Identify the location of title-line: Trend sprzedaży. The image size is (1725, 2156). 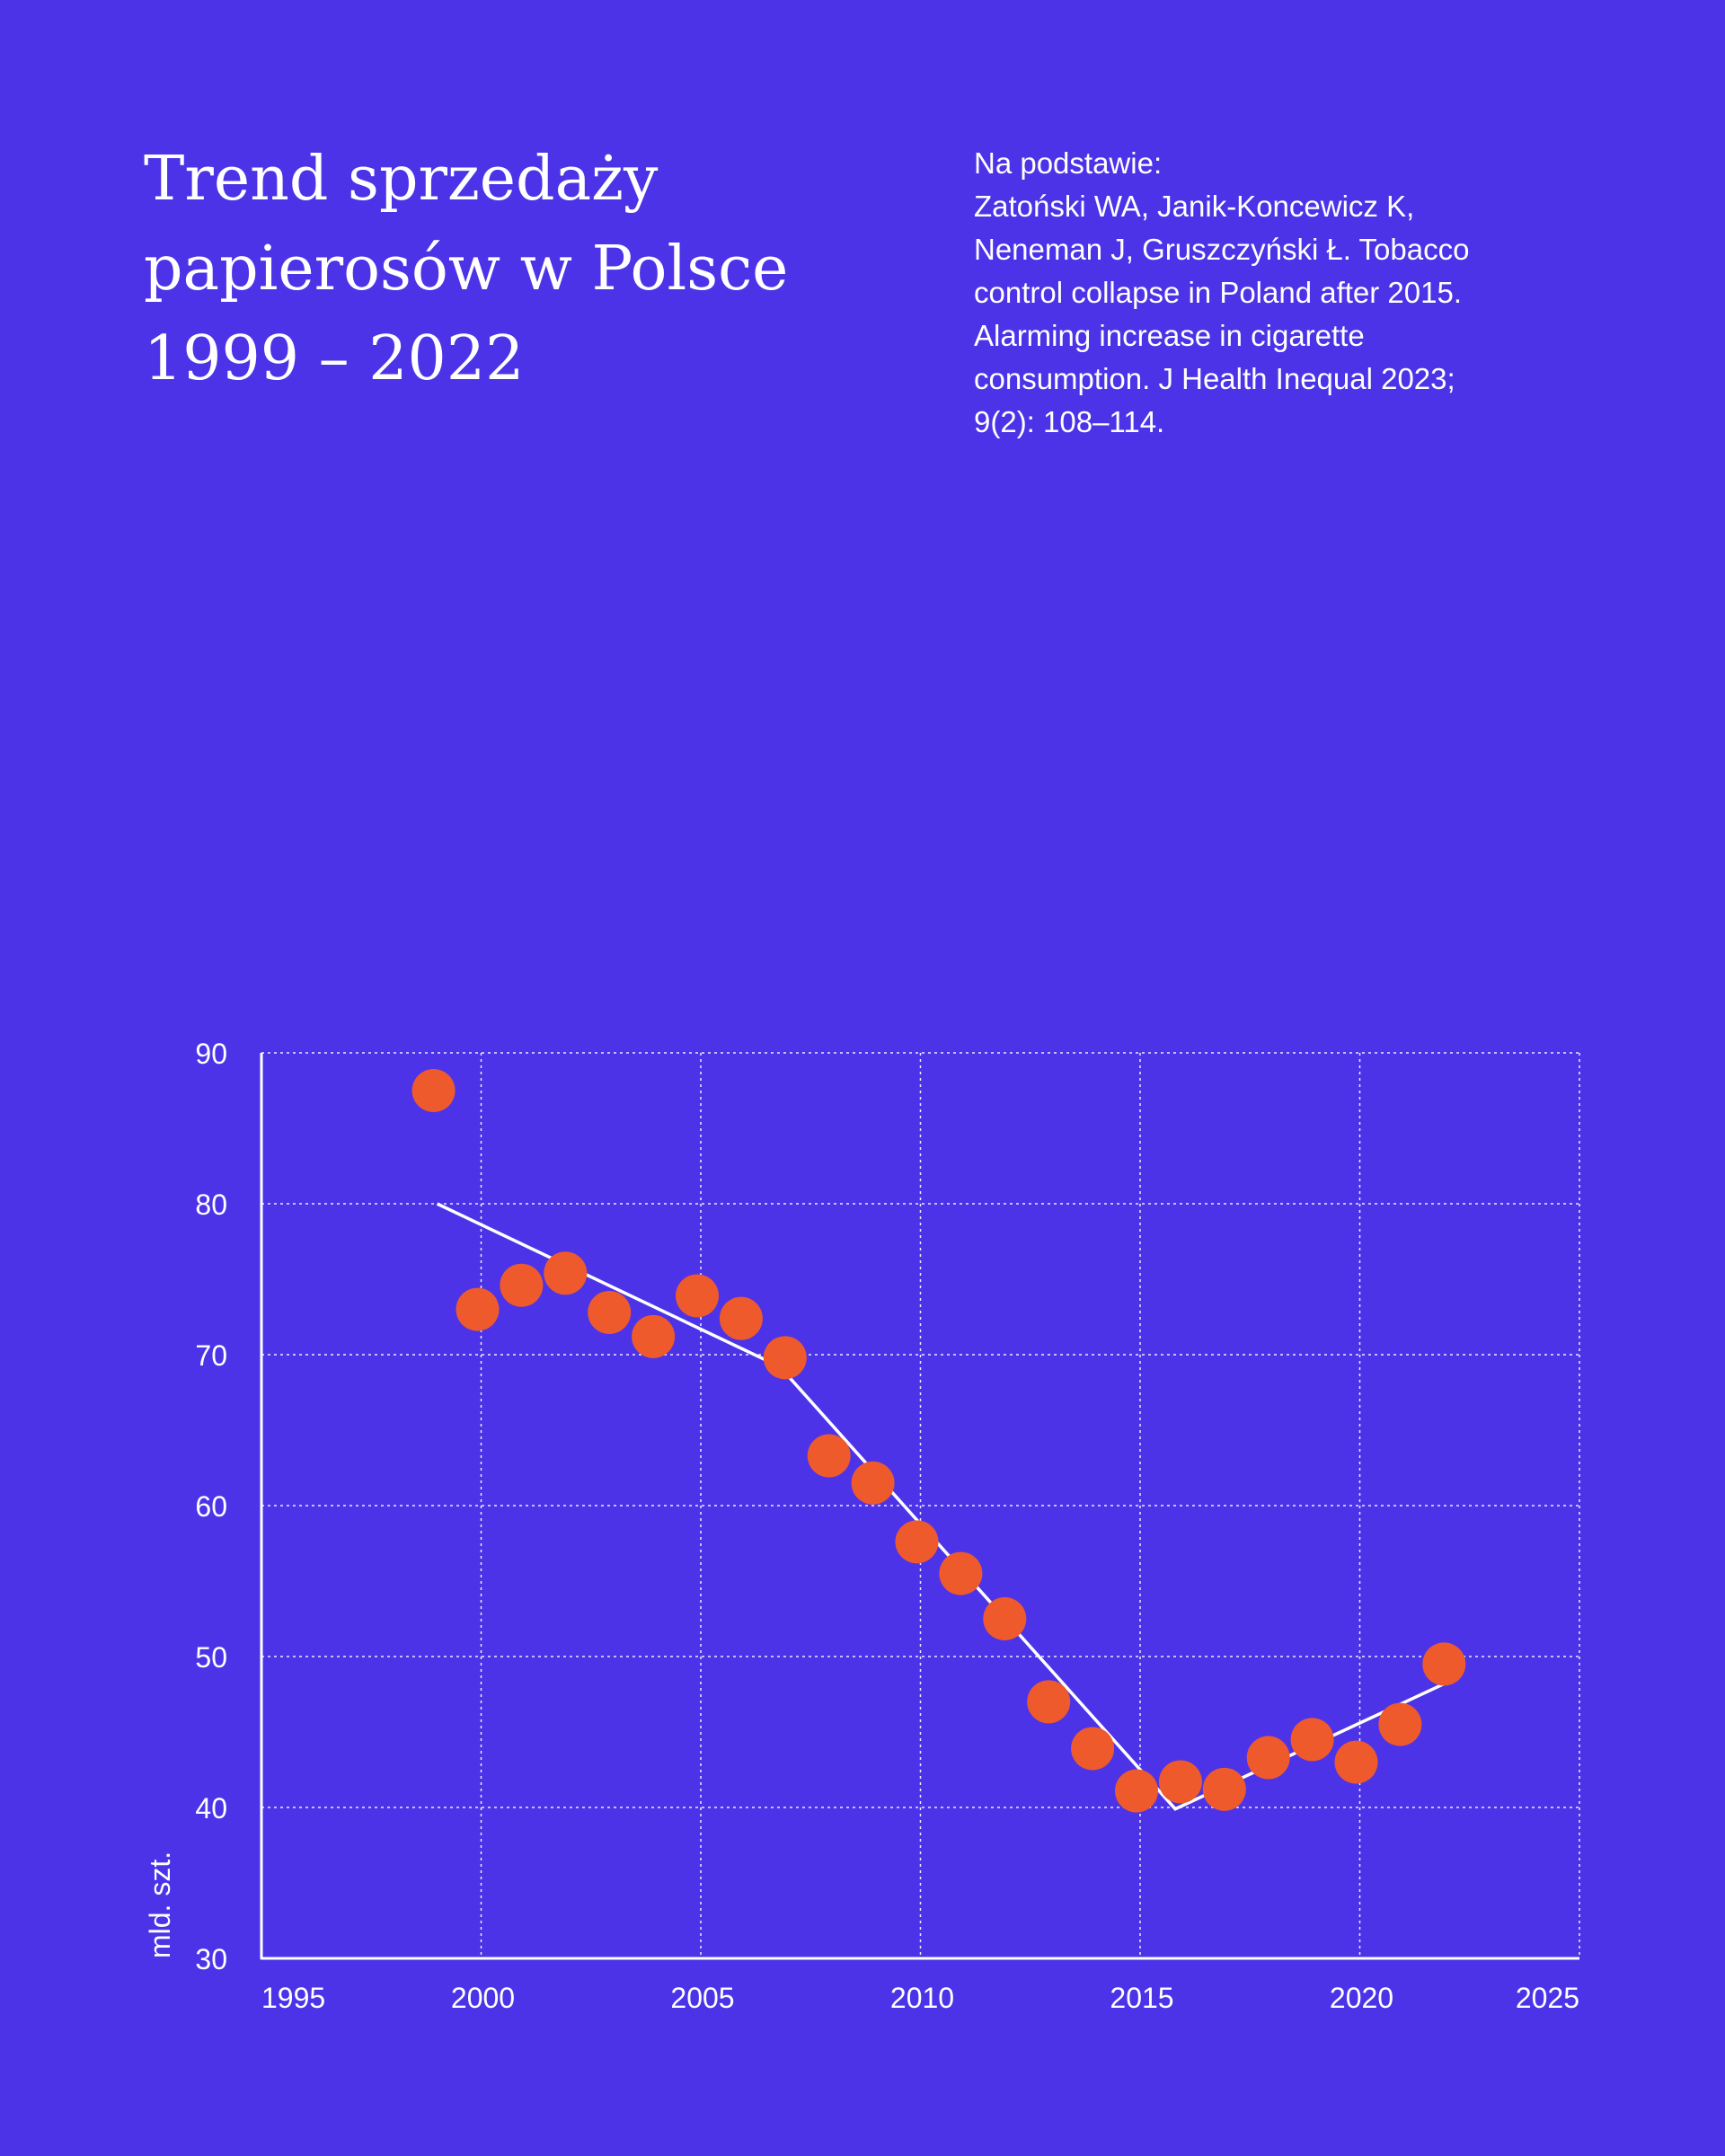
(401, 179).